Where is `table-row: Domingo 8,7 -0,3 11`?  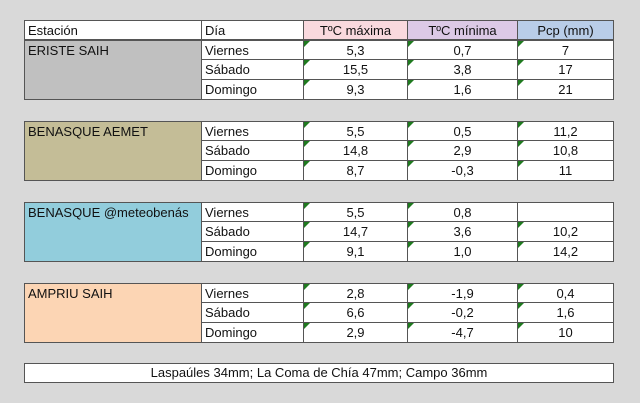
table-row: Domingo 8,7 -0,3 11 is located at coordinates (408, 171).